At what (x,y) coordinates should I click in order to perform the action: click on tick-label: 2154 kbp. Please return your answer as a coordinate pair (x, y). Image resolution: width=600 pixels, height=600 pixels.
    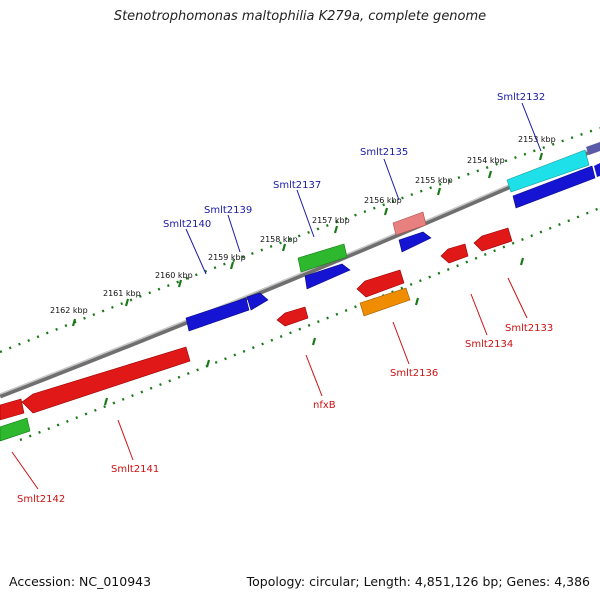
    Looking at the image, I should click on (486, 160).